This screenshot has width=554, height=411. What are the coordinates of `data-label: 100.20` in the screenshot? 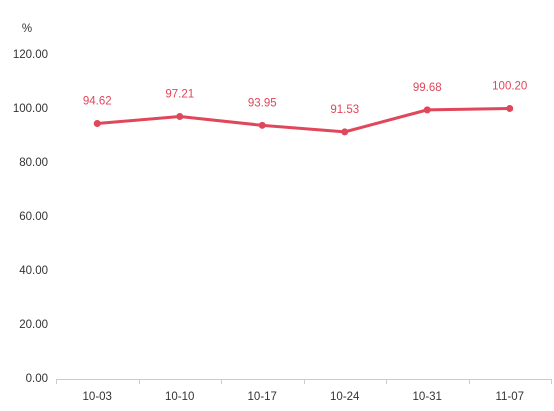 It's located at (509, 86).